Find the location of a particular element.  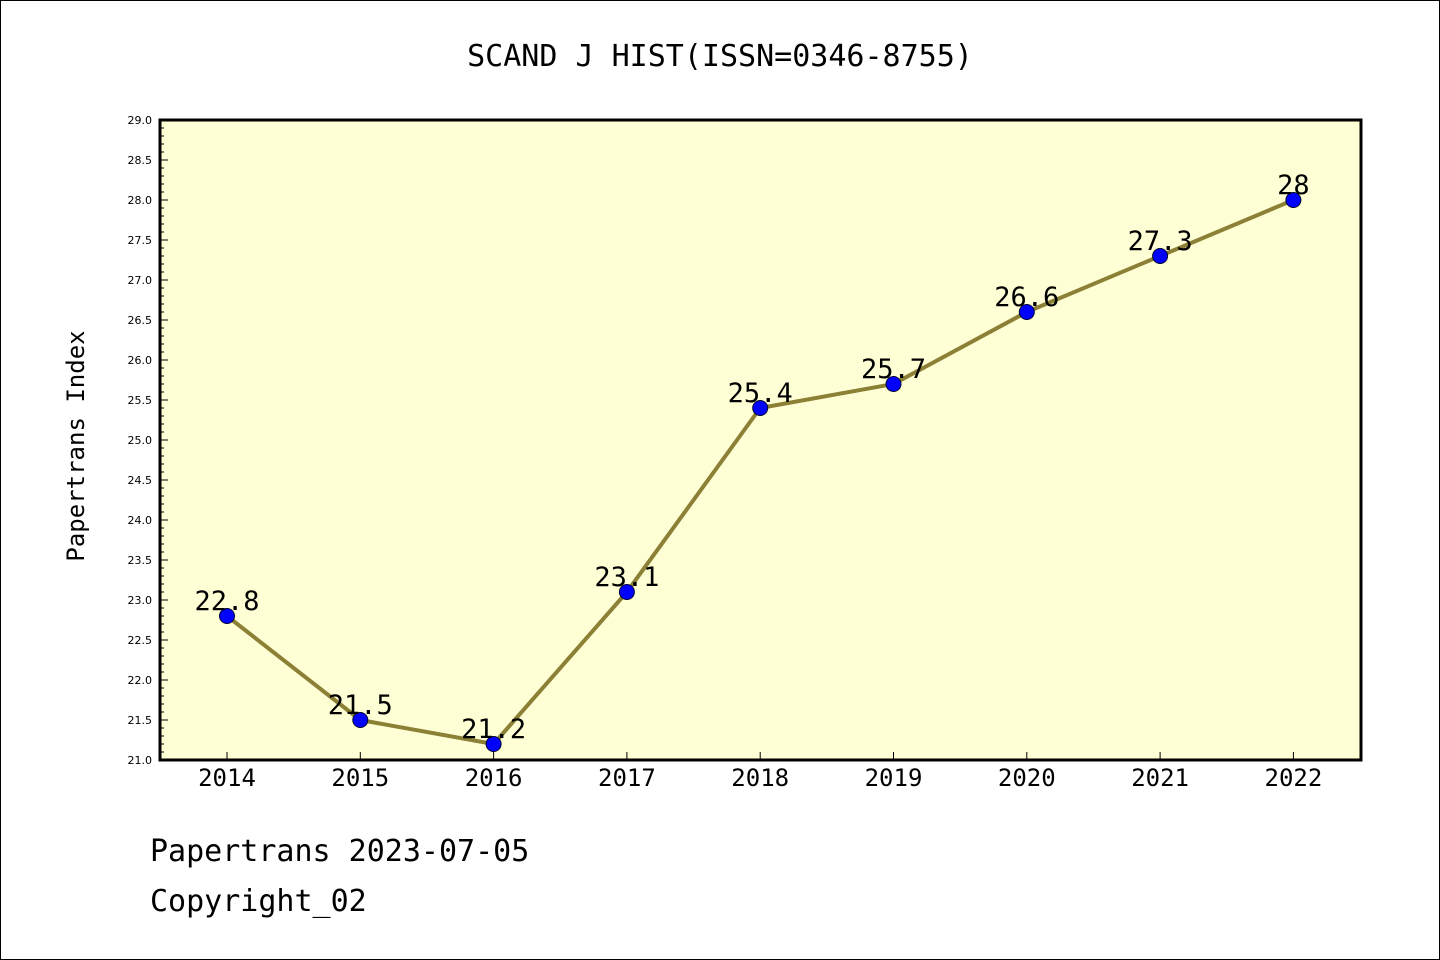

data-label: 22.8 is located at coordinates (226, 601).